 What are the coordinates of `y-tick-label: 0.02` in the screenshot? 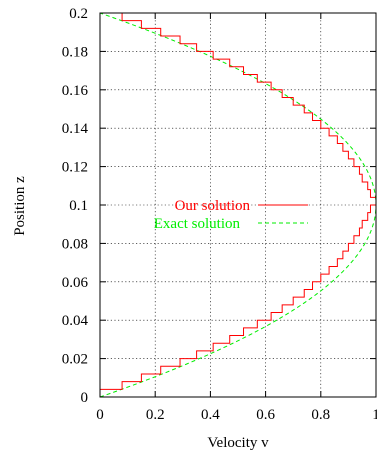 It's located at (75, 360).